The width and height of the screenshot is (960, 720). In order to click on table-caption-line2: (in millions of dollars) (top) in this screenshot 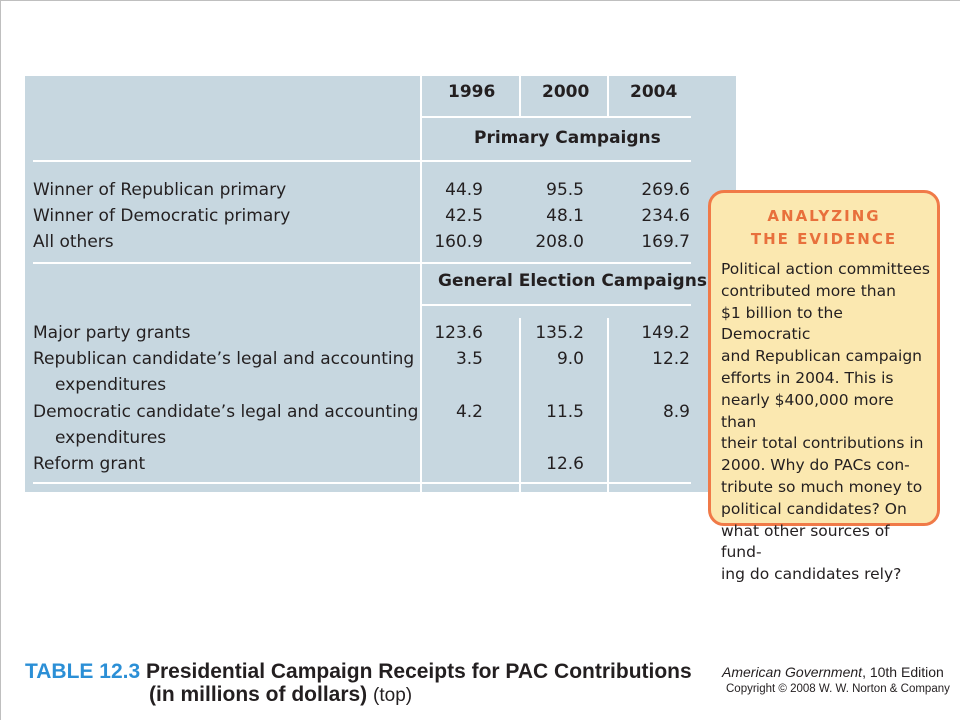, I will do `click(280, 695)`.